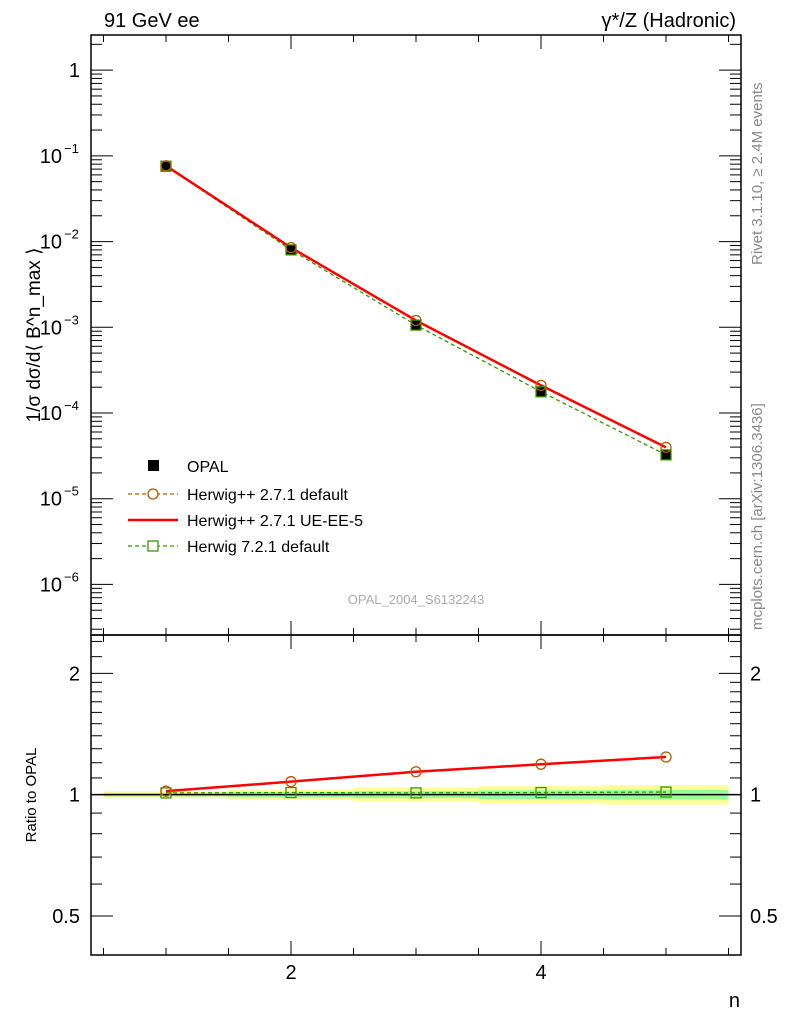 This screenshot has height=1024, width=786. Describe the element at coordinates (275, 521) in the screenshot. I see `legend-label: Herwig++ 2.7.1 UE-EE-5` at that location.